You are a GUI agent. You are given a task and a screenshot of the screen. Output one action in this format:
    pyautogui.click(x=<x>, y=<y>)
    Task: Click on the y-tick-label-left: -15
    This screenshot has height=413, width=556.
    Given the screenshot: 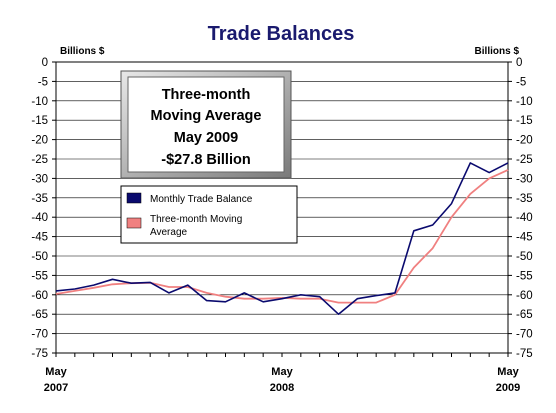 What is the action you would take?
    pyautogui.click(x=39, y=121)
    